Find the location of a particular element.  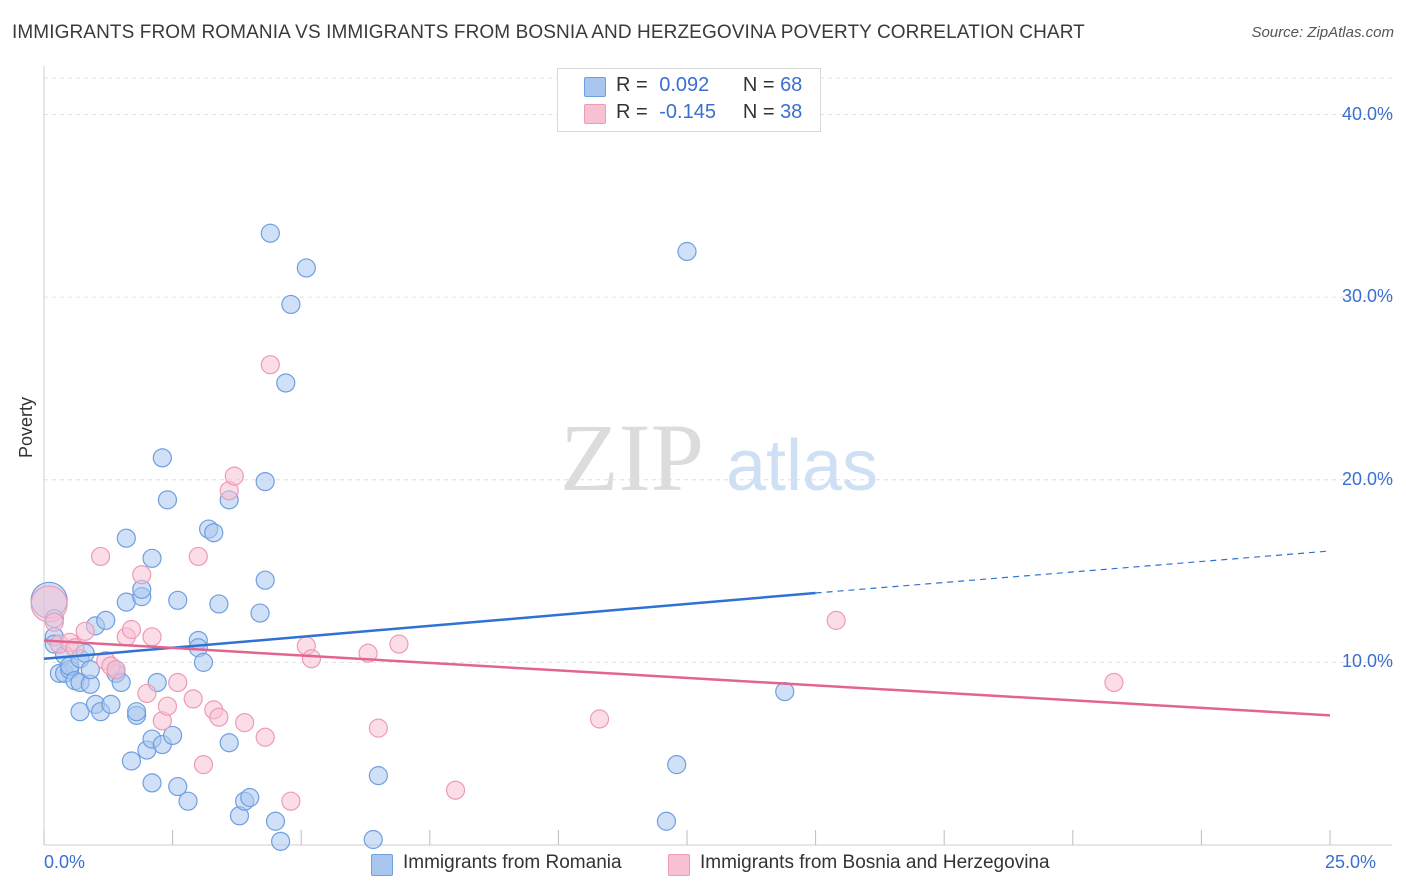

y-tick-label: 30.0% is located at coordinates (1367, 296).